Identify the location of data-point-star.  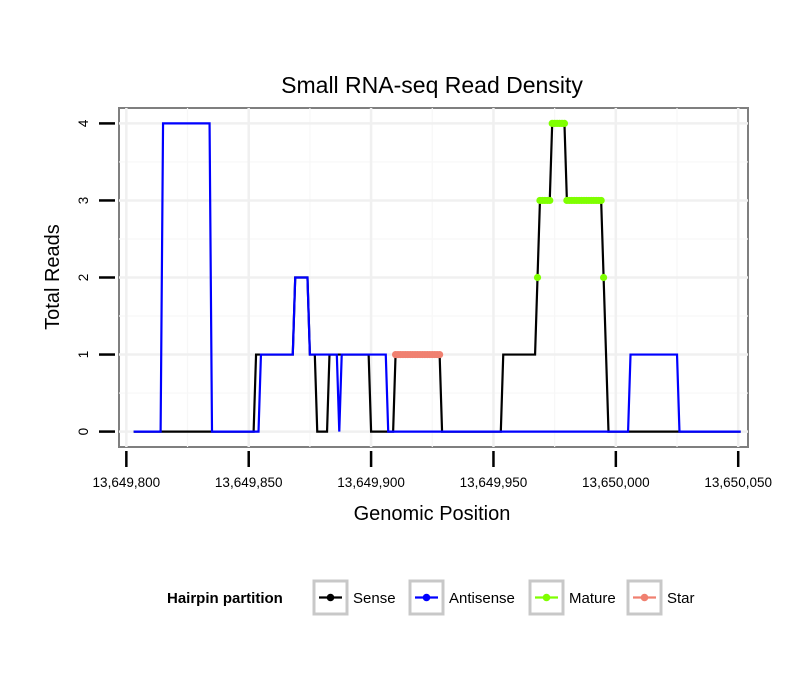
(440, 354).